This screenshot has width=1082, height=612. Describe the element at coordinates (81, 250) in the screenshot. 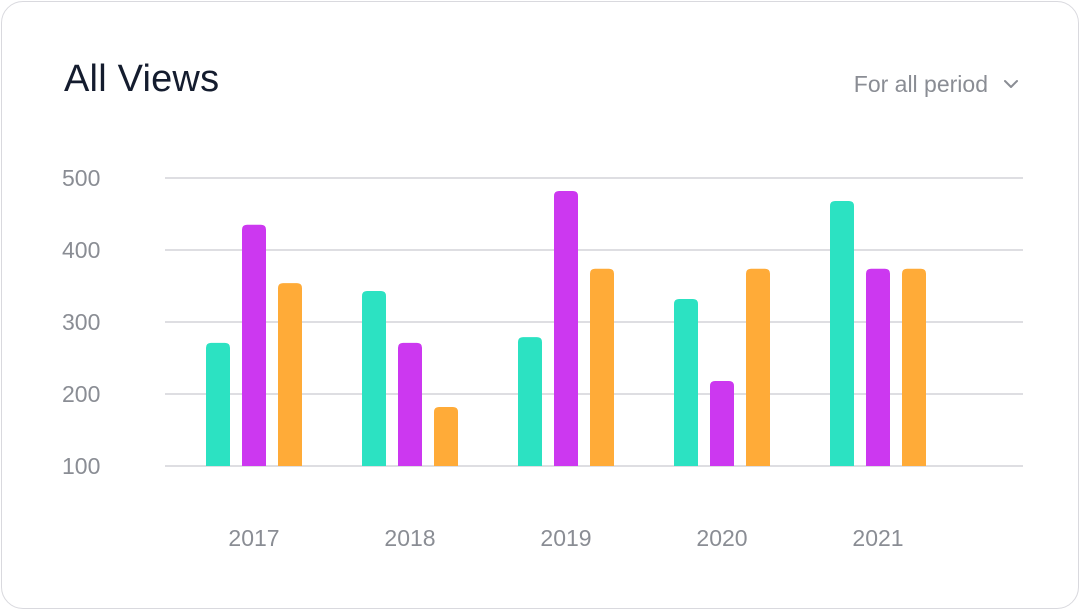

I see `y-tick-label: 400` at that location.